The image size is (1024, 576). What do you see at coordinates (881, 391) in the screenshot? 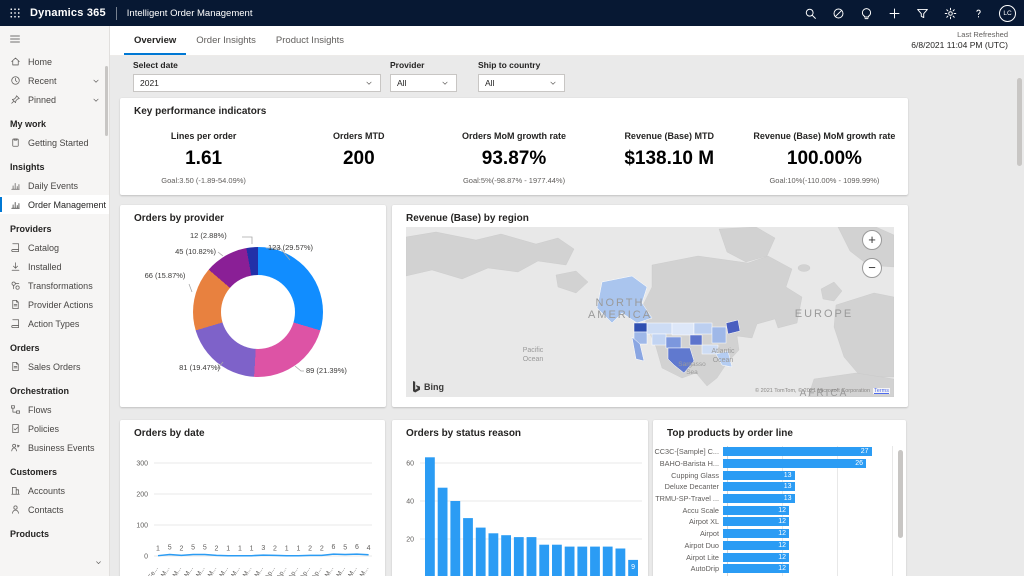
I see `map-terms-link: Terms` at bounding box center [881, 391].